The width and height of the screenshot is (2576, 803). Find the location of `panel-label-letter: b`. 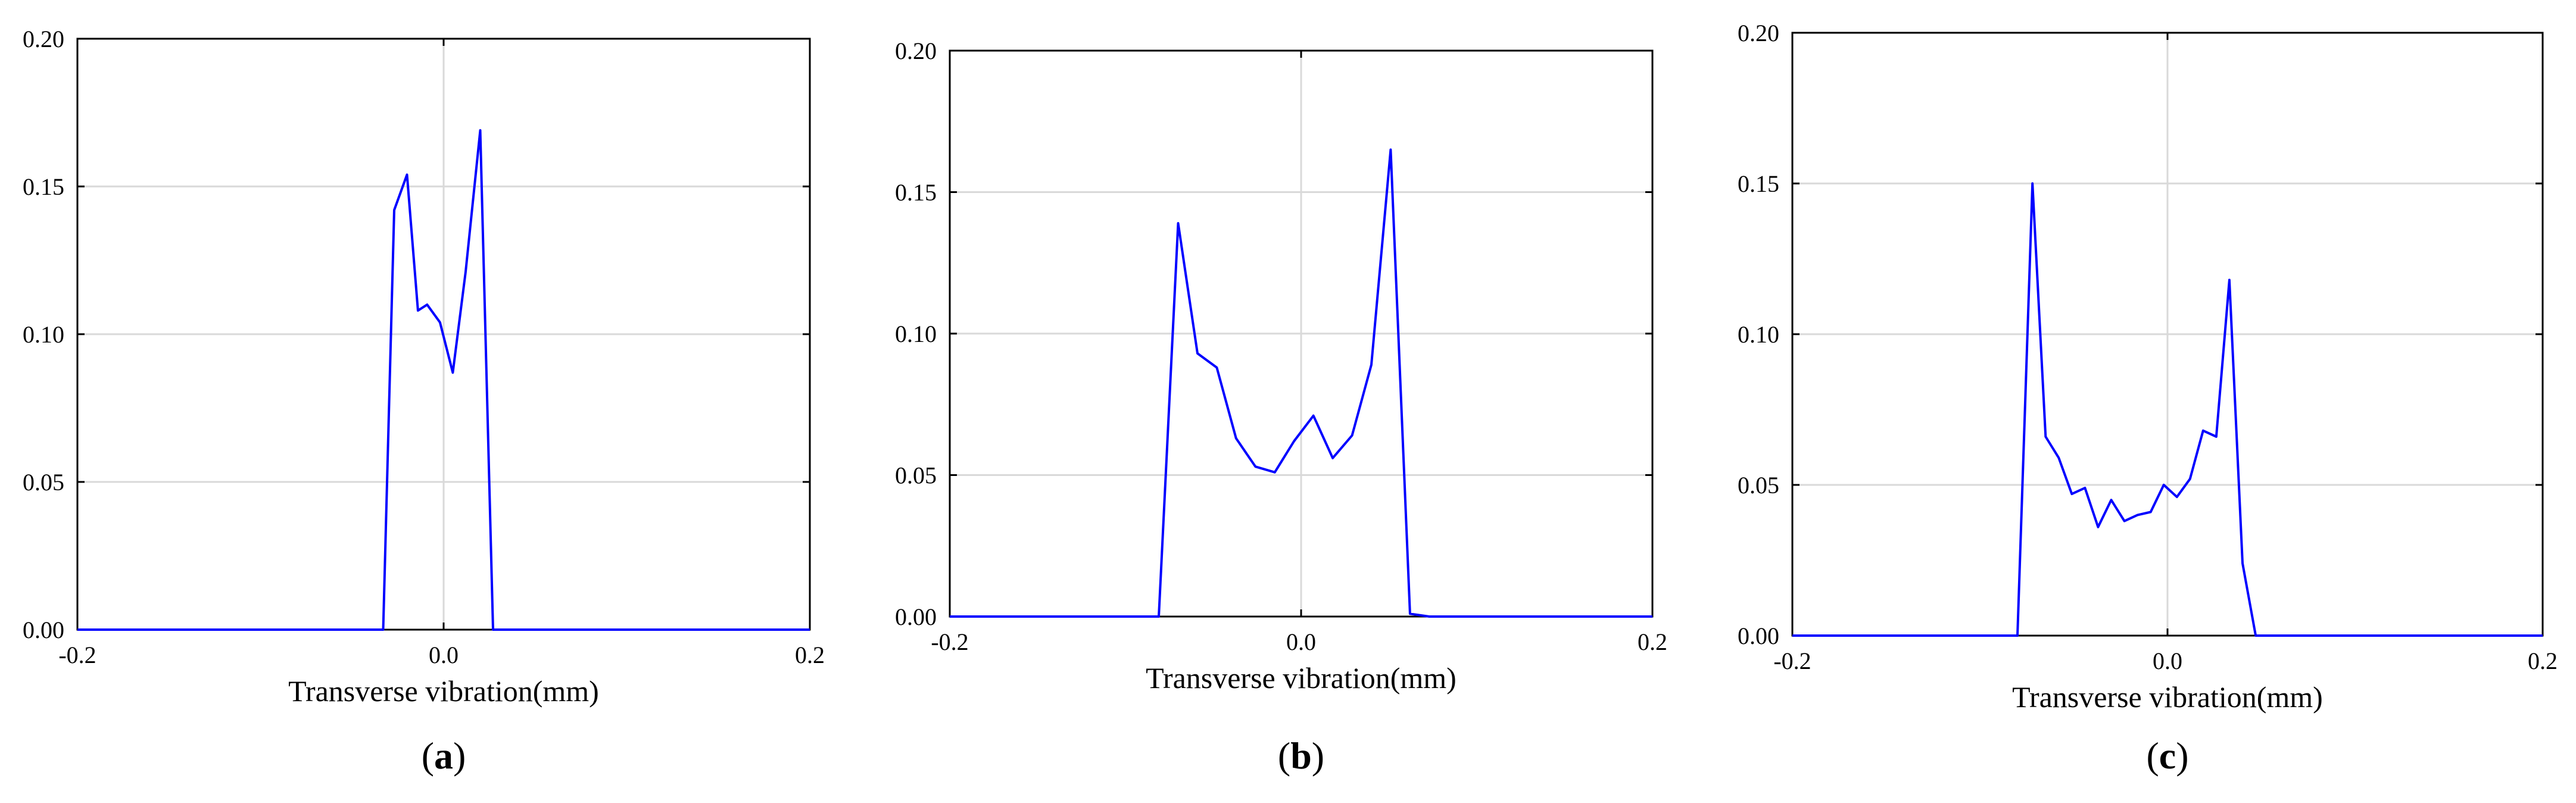

panel-label-letter: b is located at coordinates (1301, 755).